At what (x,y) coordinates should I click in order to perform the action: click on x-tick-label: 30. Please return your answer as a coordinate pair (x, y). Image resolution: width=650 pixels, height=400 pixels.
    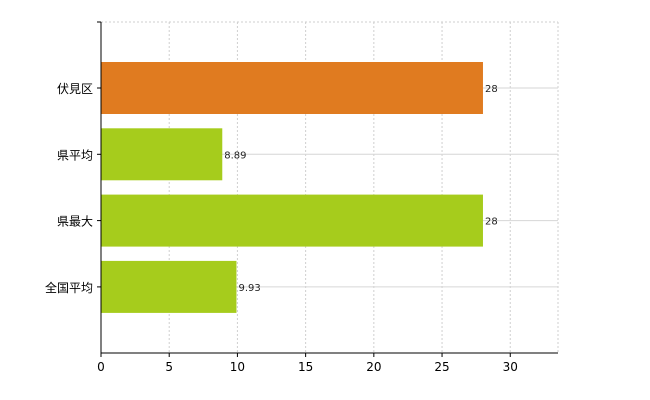
    Looking at the image, I should click on (510, 367).